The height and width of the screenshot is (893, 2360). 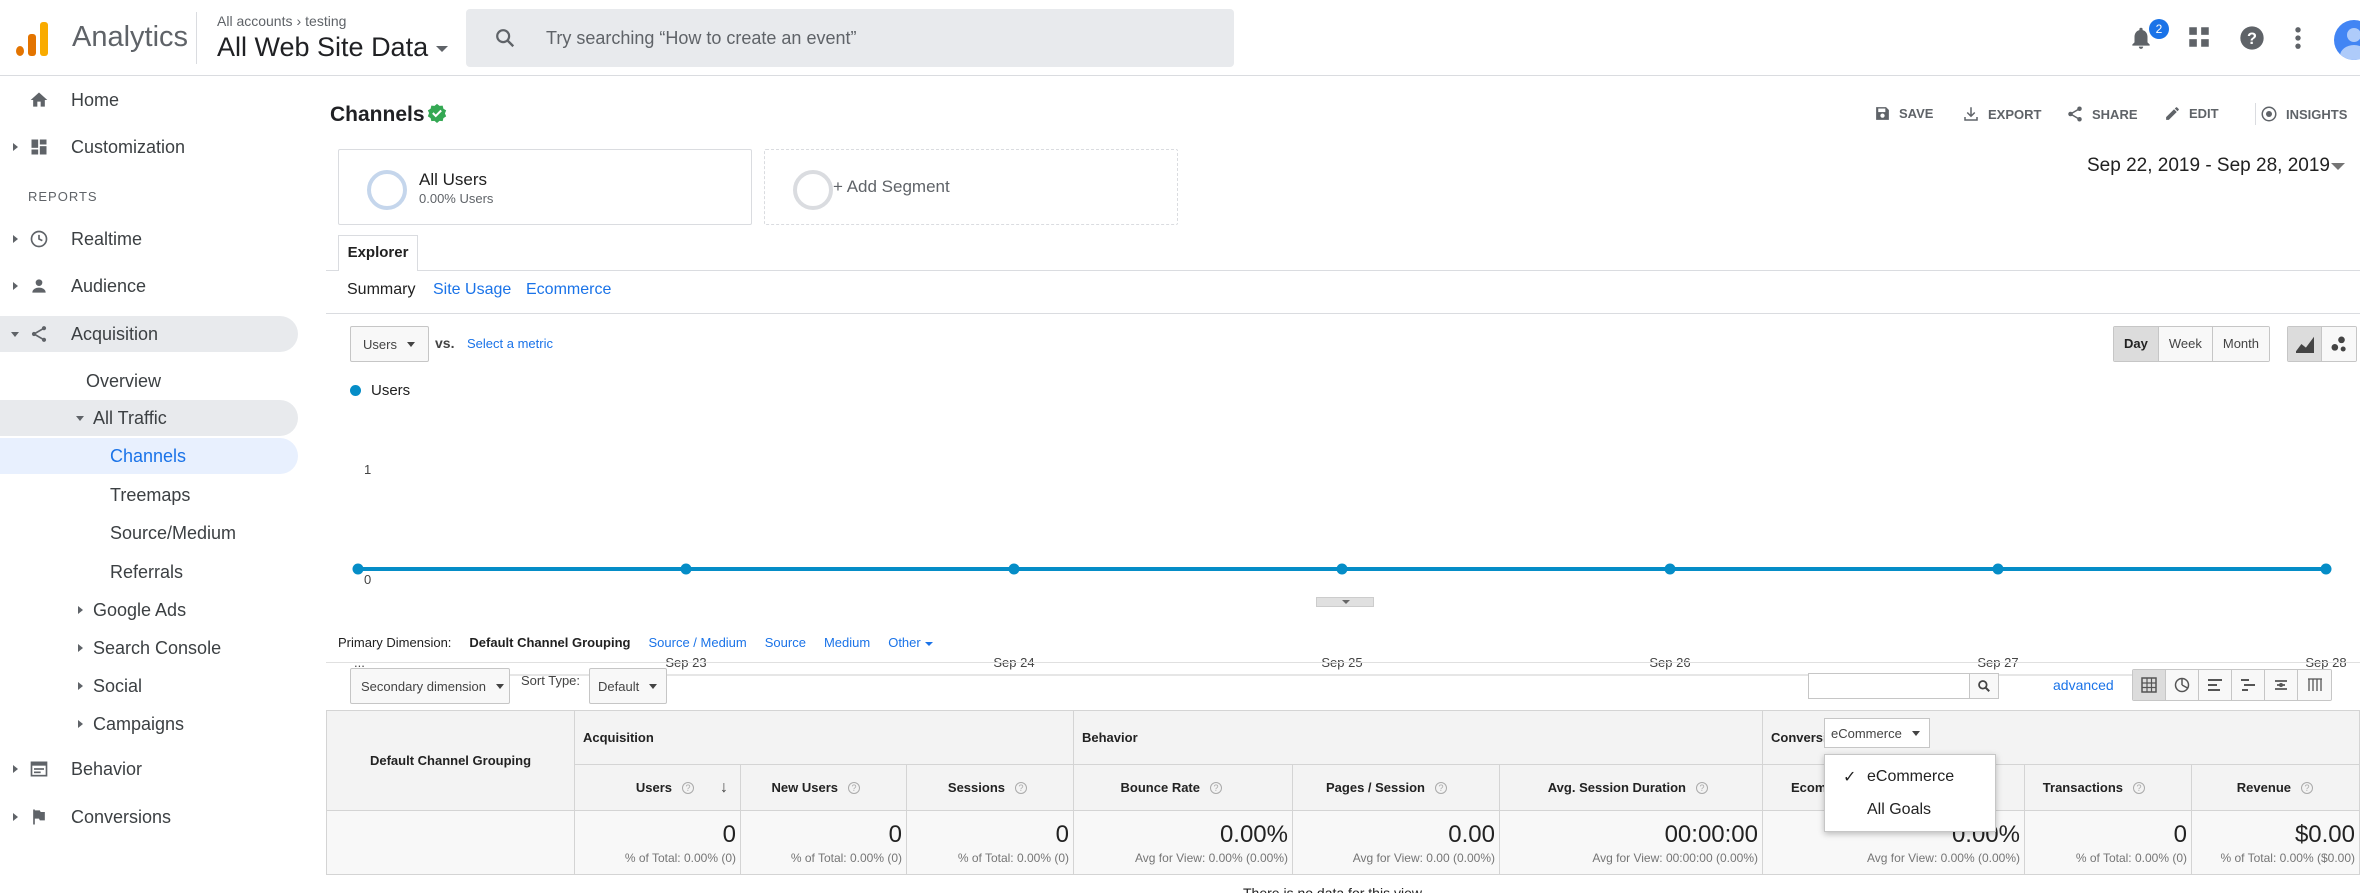 I want to click on table-filter-input, so click(x=1889, y=686).